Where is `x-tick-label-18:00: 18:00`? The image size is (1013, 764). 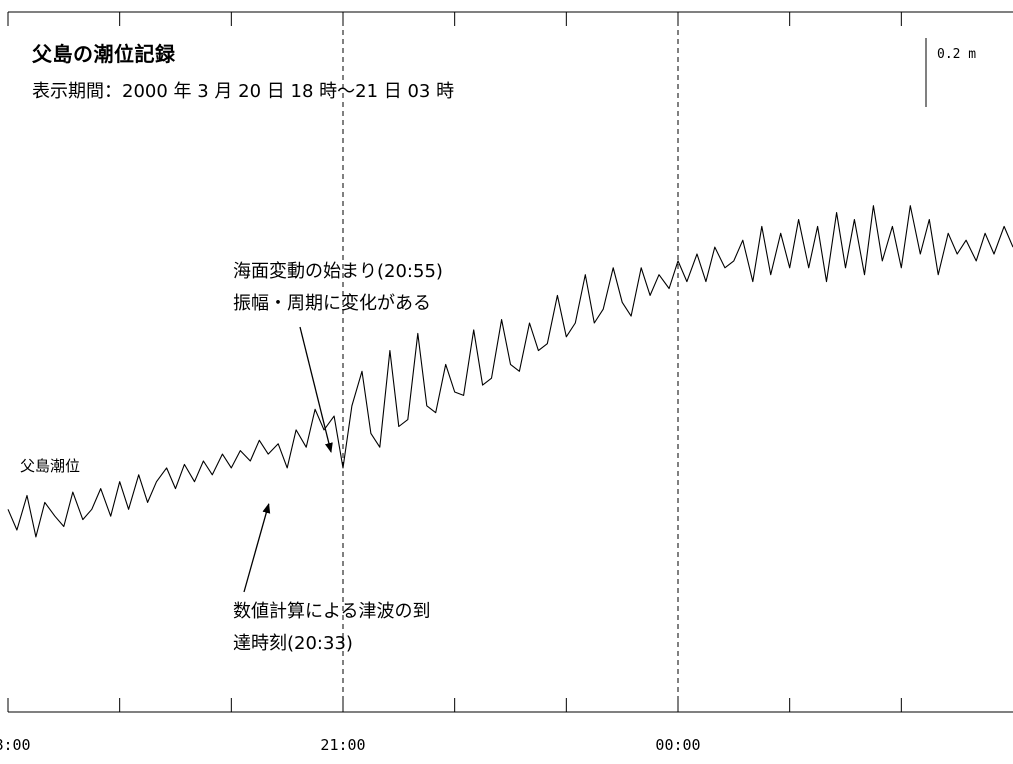 x-tick-label-18:00: 18:00 is located at coordinates (15, 745).